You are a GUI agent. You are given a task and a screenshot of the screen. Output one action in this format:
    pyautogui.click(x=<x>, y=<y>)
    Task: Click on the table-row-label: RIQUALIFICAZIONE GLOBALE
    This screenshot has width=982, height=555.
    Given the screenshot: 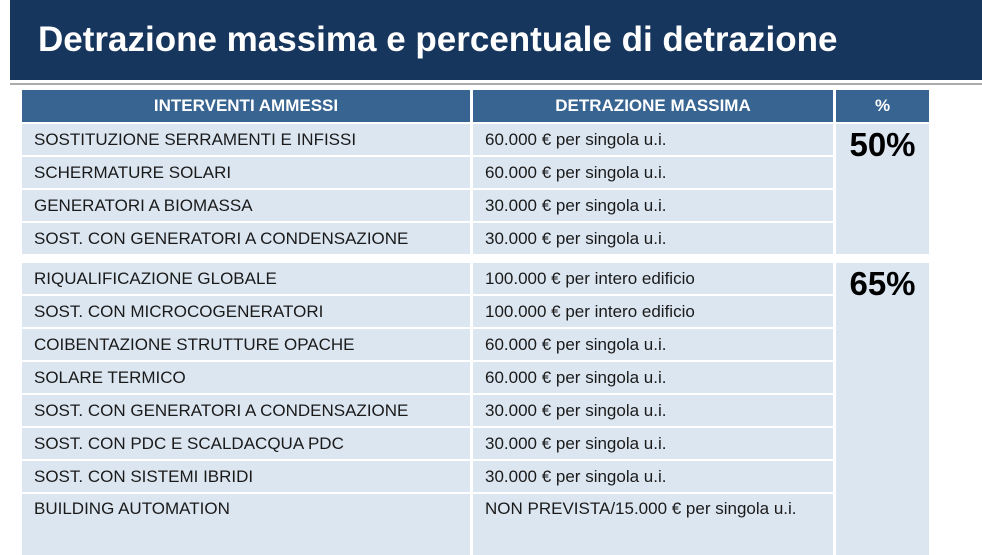 What is the action you would take?
    pyautogui.click(x=246, y=278)
    